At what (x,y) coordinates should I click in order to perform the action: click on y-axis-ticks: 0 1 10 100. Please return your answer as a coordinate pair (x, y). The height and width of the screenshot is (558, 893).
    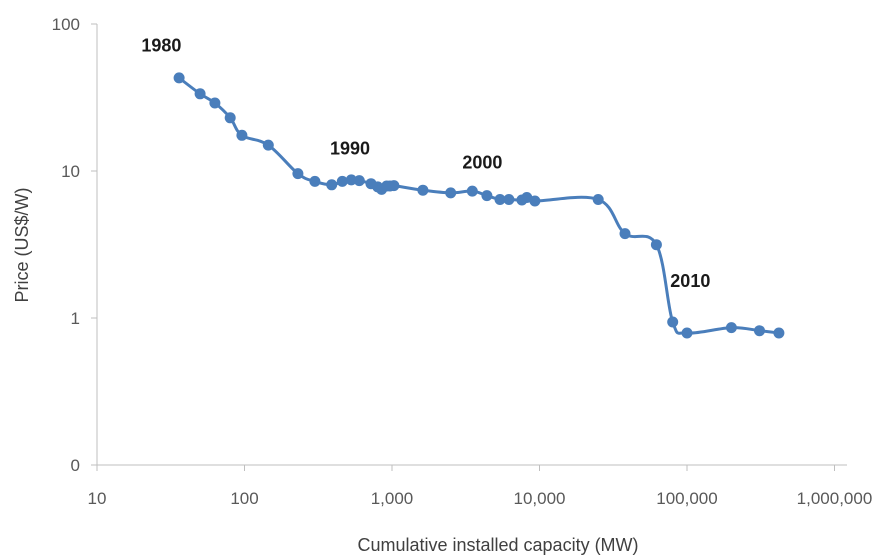
    Looking at the image, I should click on (74, 245).